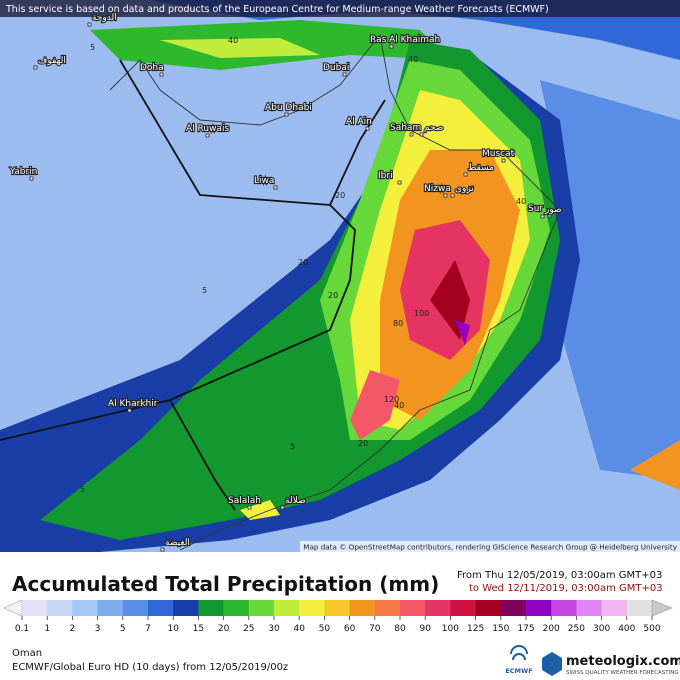 This screenshot has height=680, width=680. I want to click on place-label: الدوحة, so click(104, 18).